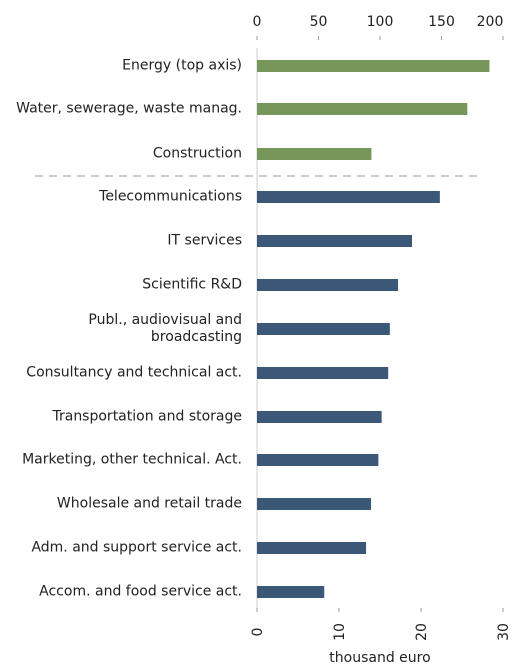 The image size is (520, 668). Describe the element at coordinates (134, 372) in the screenshot. I see `category-label: Consultancy and technical act.` at that location.